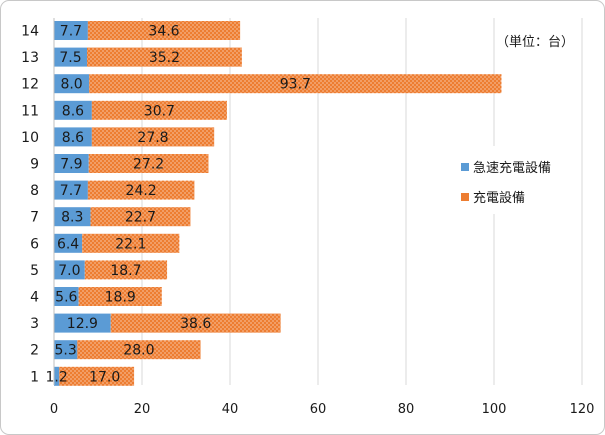 This screenshot has height=435, width=605. I want to click on data-label-normal: 35.2, so click(164, 58).